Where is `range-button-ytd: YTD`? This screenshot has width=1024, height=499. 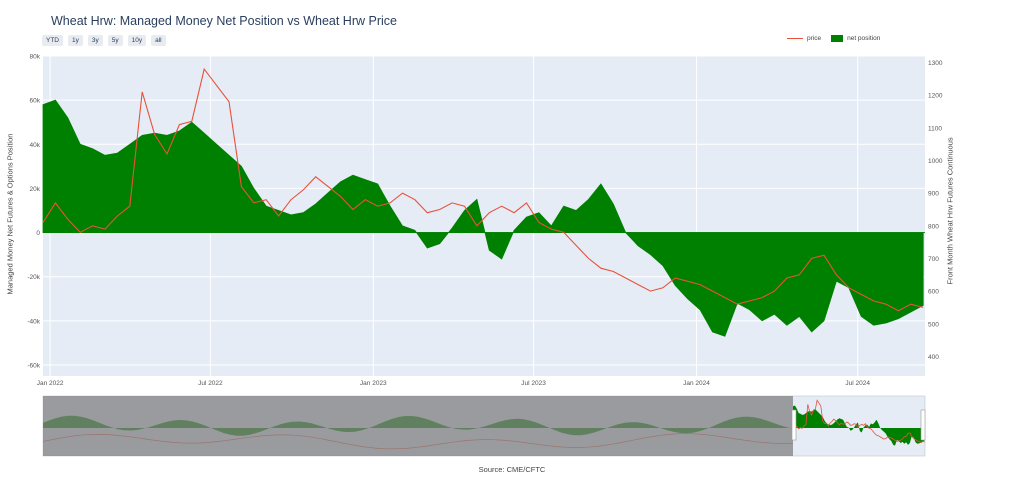 range-button-ytd: YTD is located at coordinates (52, 40).